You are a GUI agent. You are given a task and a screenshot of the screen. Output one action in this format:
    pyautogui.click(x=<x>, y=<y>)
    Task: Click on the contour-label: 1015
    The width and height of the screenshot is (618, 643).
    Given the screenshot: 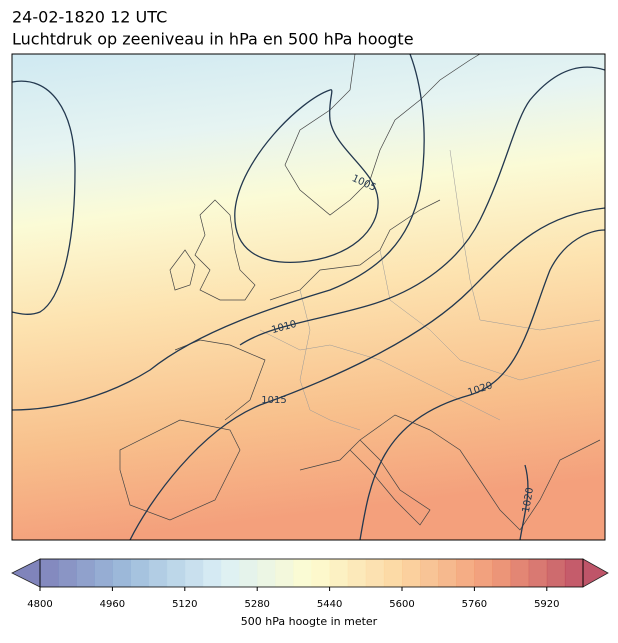 What is the action you would take?
    pyautogui.click(x=273, y=400)
    